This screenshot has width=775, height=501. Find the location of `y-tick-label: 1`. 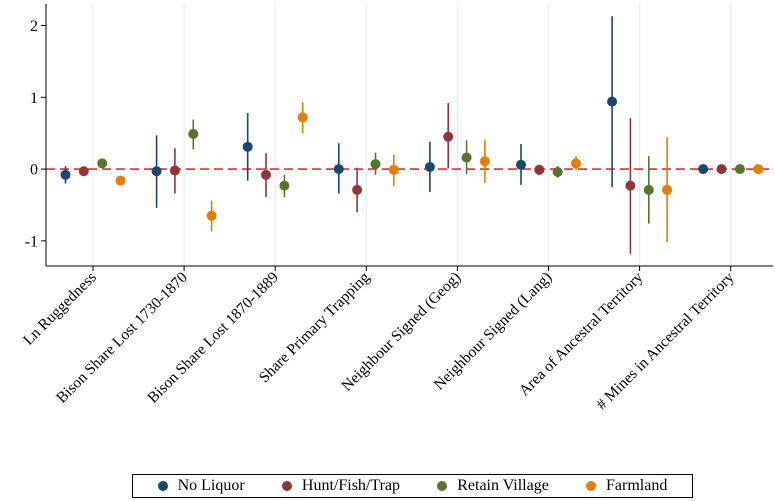

y-tick-label: 1 is located at coordinates (34, 98).